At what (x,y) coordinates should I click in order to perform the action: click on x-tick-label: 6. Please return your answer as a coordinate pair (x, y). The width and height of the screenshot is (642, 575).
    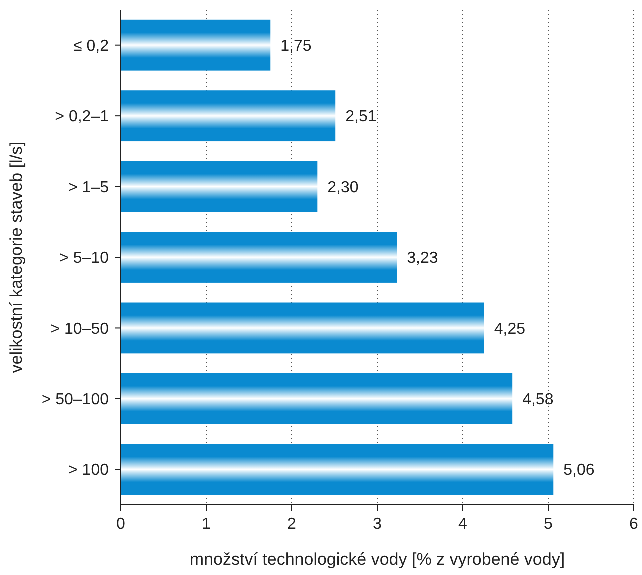
    Looking at the image, I should click on (634, 524).